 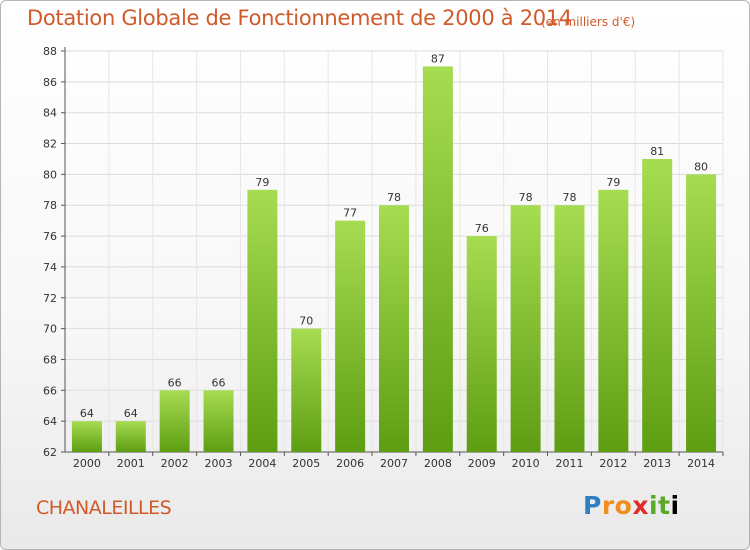 What do you see at coordinates (394, 328) in the screenshot?
I see `bar-2007` at bounding box center [394, 328].